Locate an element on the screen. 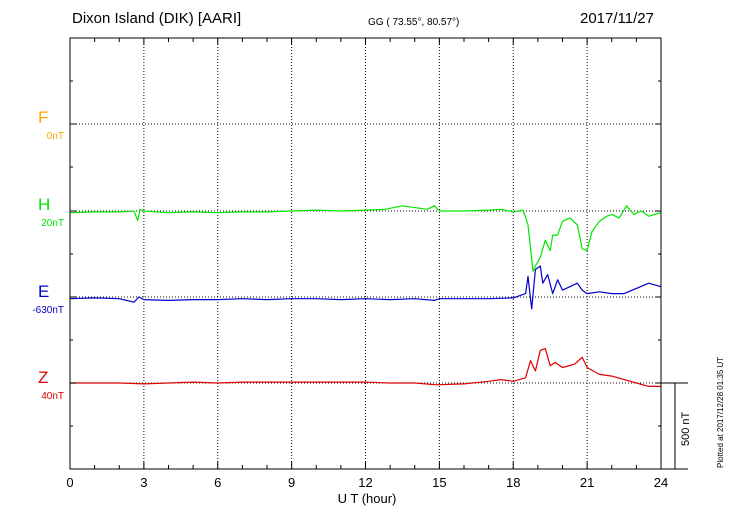 This screenshot has width=730, height=520. x-axis-label: U T (hour) is located at coordinates (367, 498).